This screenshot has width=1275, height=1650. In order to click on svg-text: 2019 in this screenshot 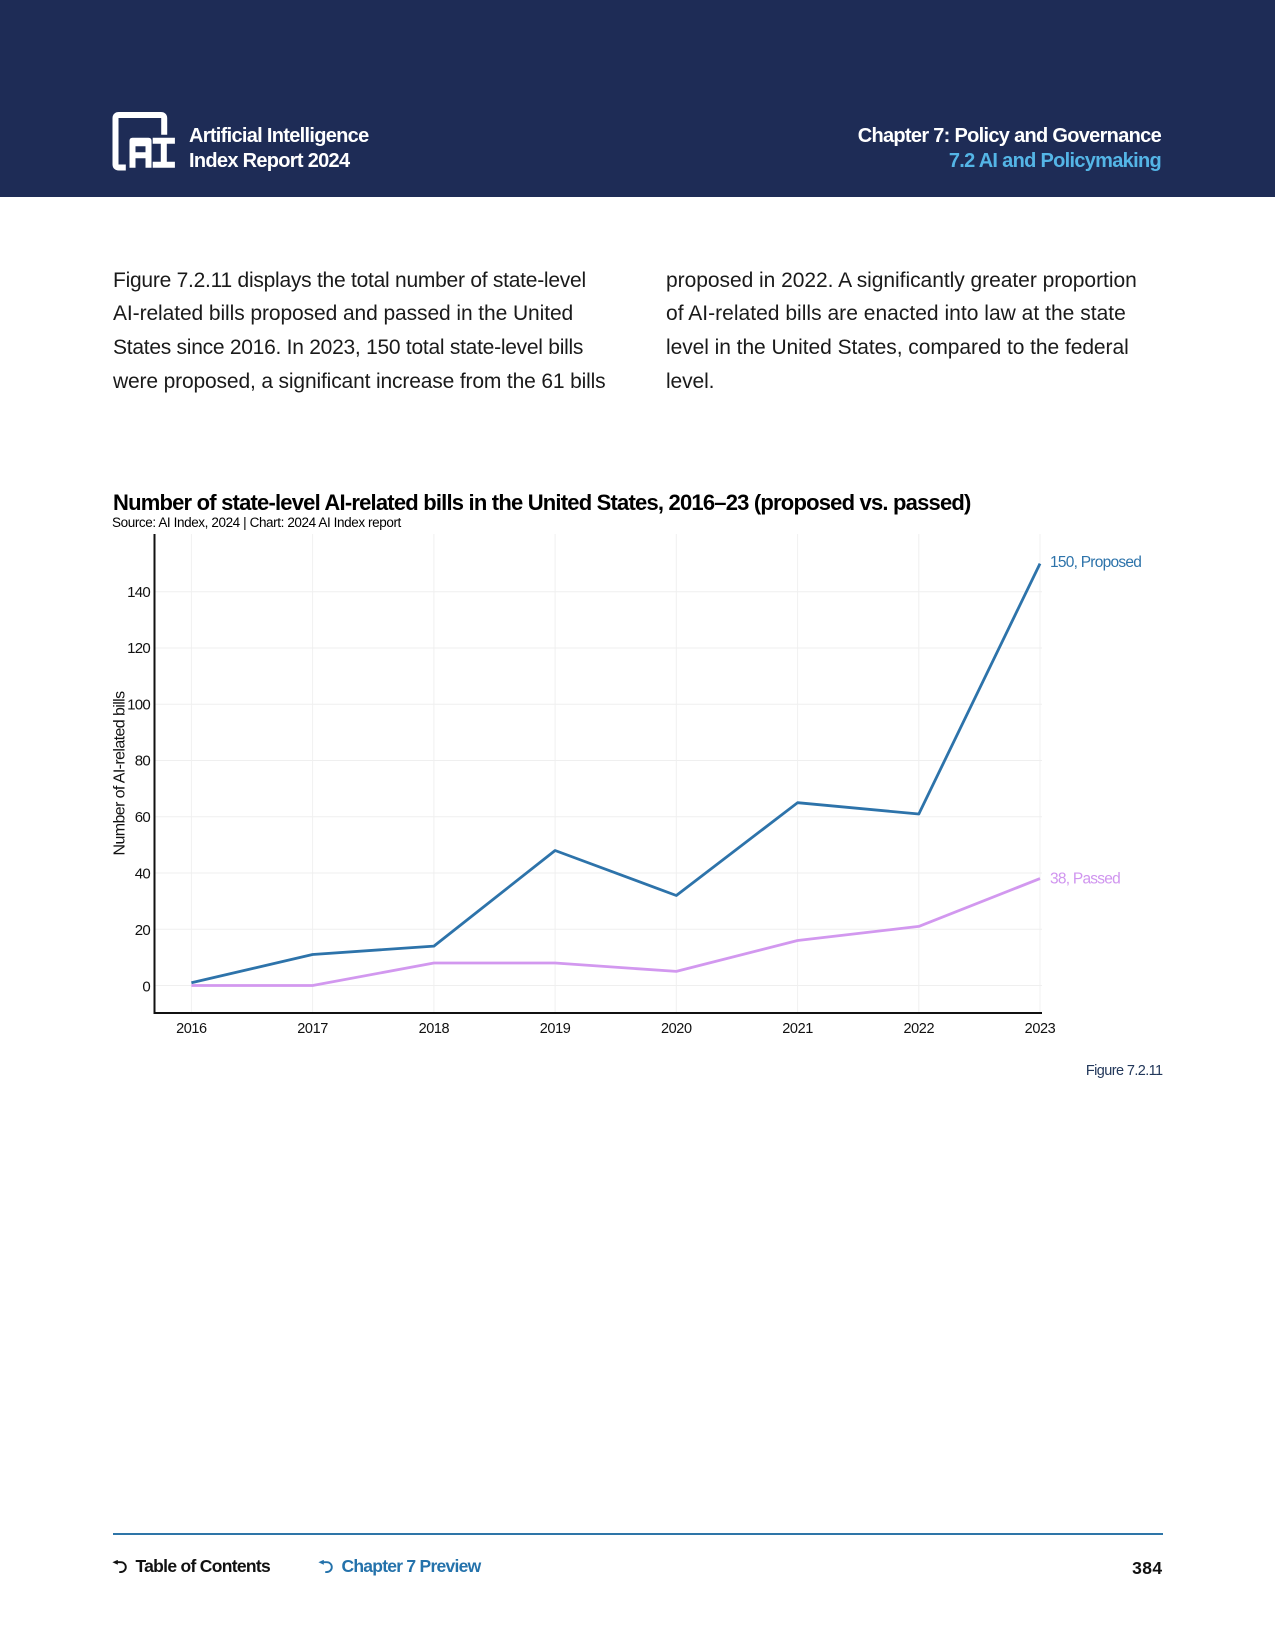, I will do `click(555, 1029)`.